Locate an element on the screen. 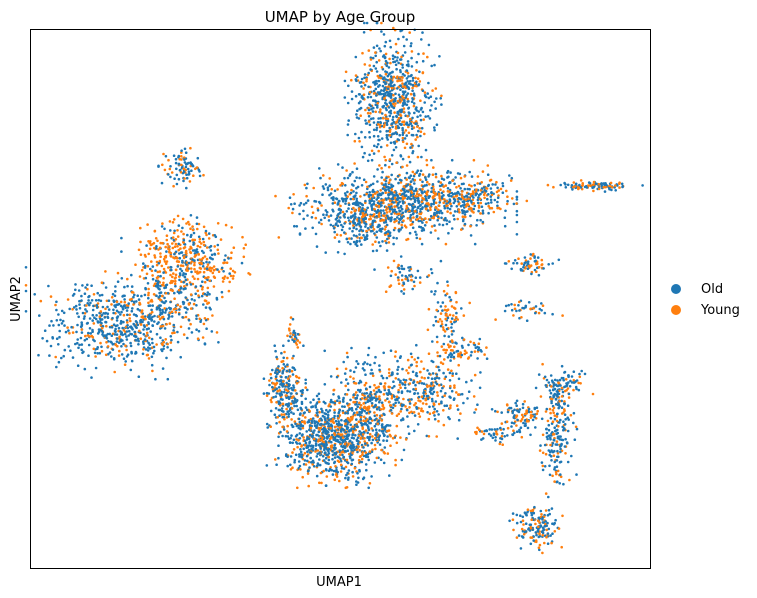  chart-title: UMAP by Age Group is located at coordinates (340, 17).